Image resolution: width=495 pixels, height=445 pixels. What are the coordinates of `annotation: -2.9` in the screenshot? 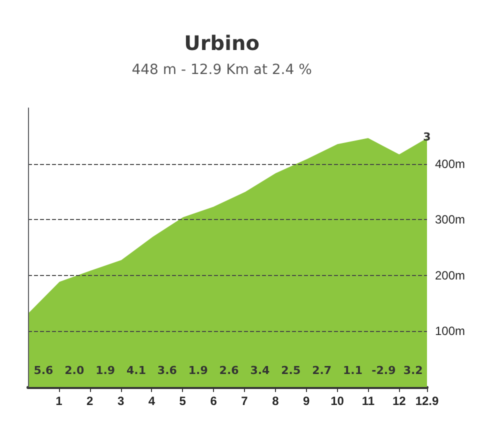 It's located at (384, 370).